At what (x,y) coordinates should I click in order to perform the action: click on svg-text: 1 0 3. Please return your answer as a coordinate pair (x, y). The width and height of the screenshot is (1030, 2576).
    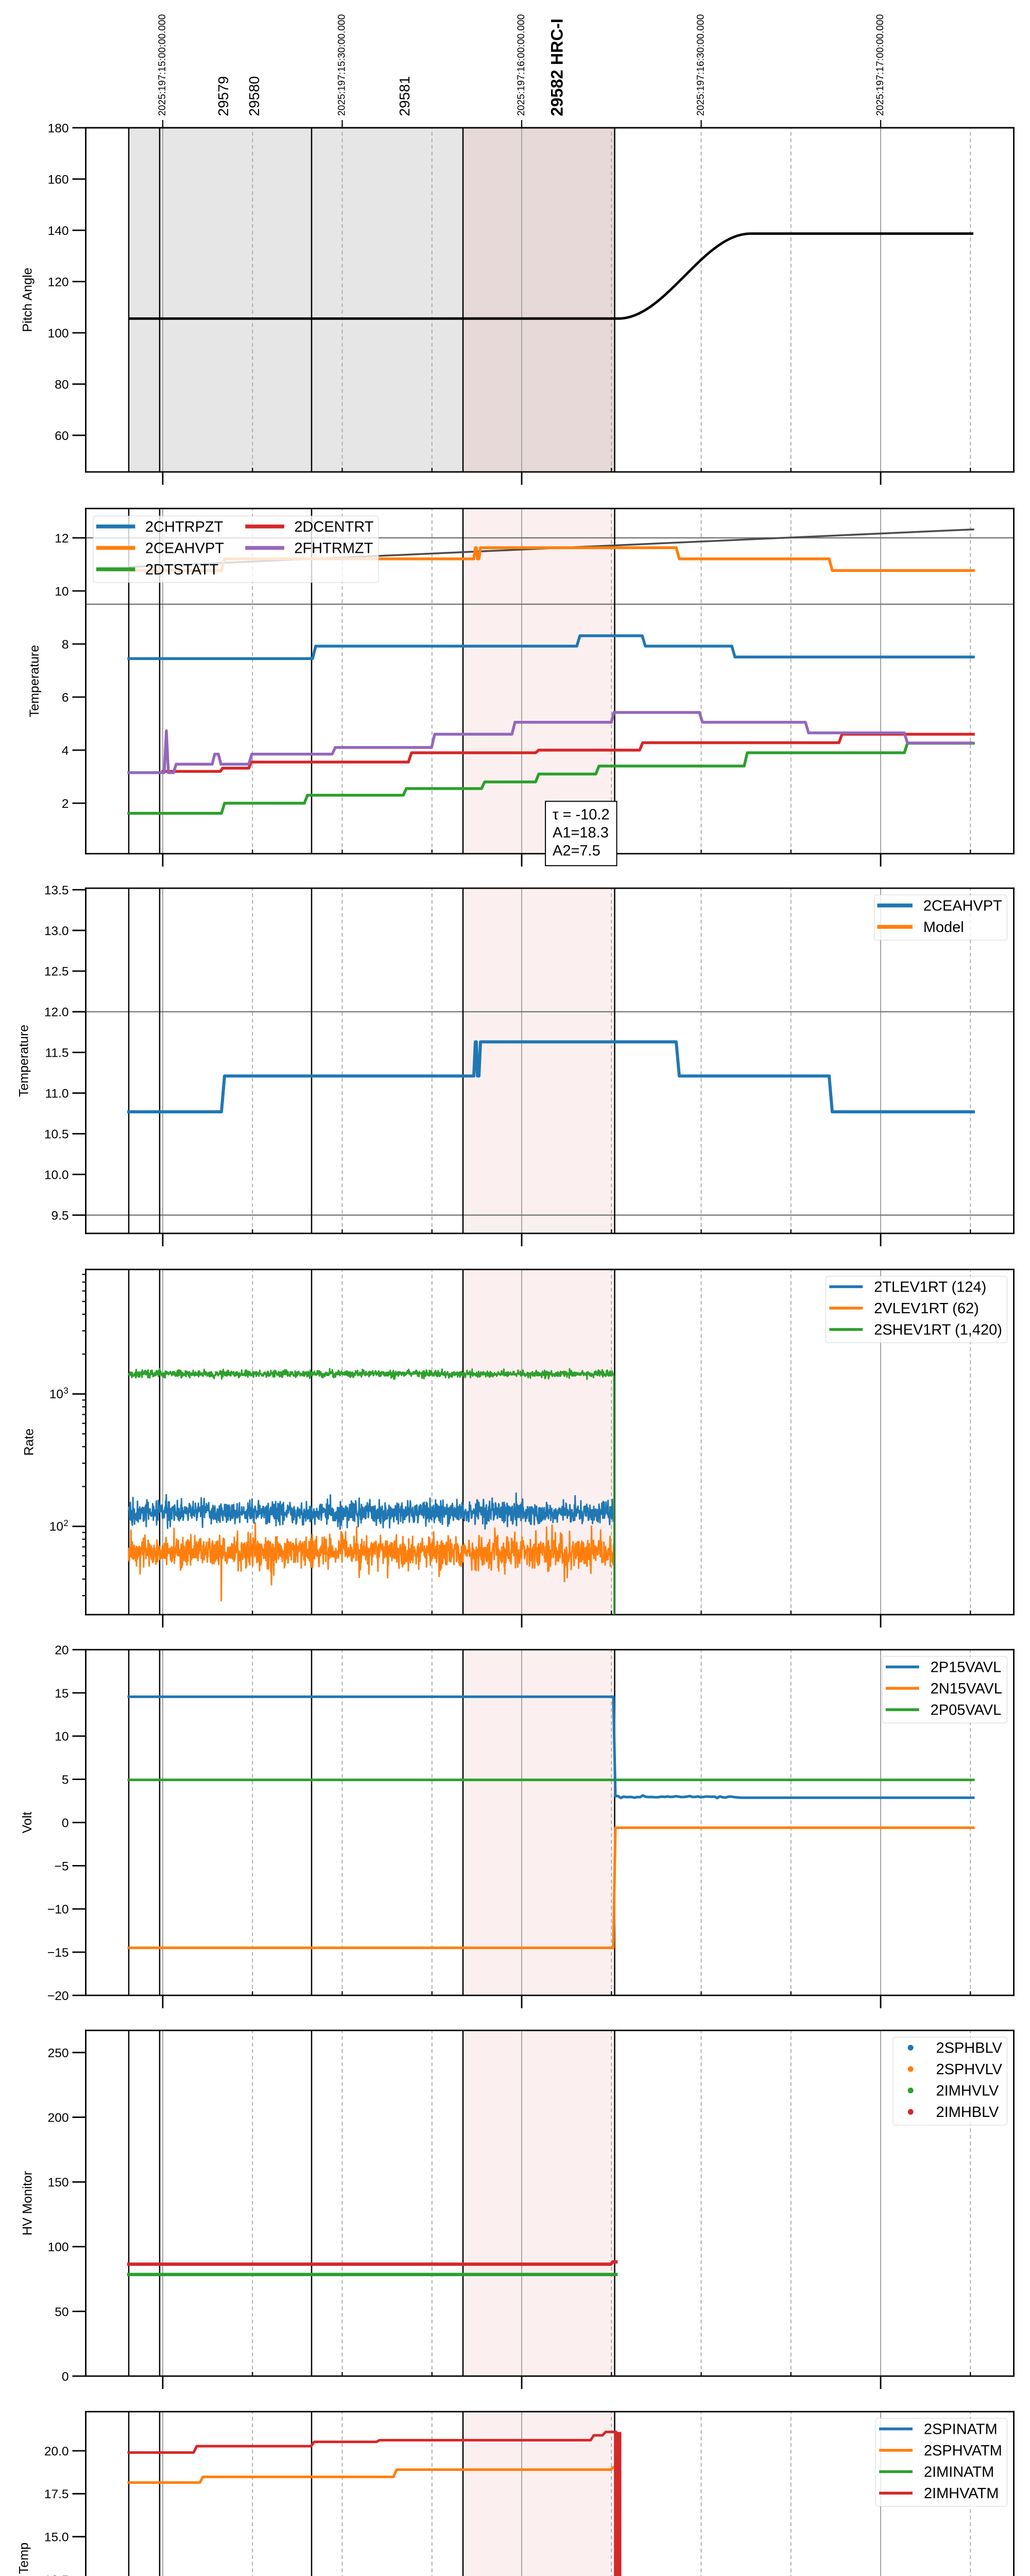
    Looking at the image, I should click on (58, 1393).